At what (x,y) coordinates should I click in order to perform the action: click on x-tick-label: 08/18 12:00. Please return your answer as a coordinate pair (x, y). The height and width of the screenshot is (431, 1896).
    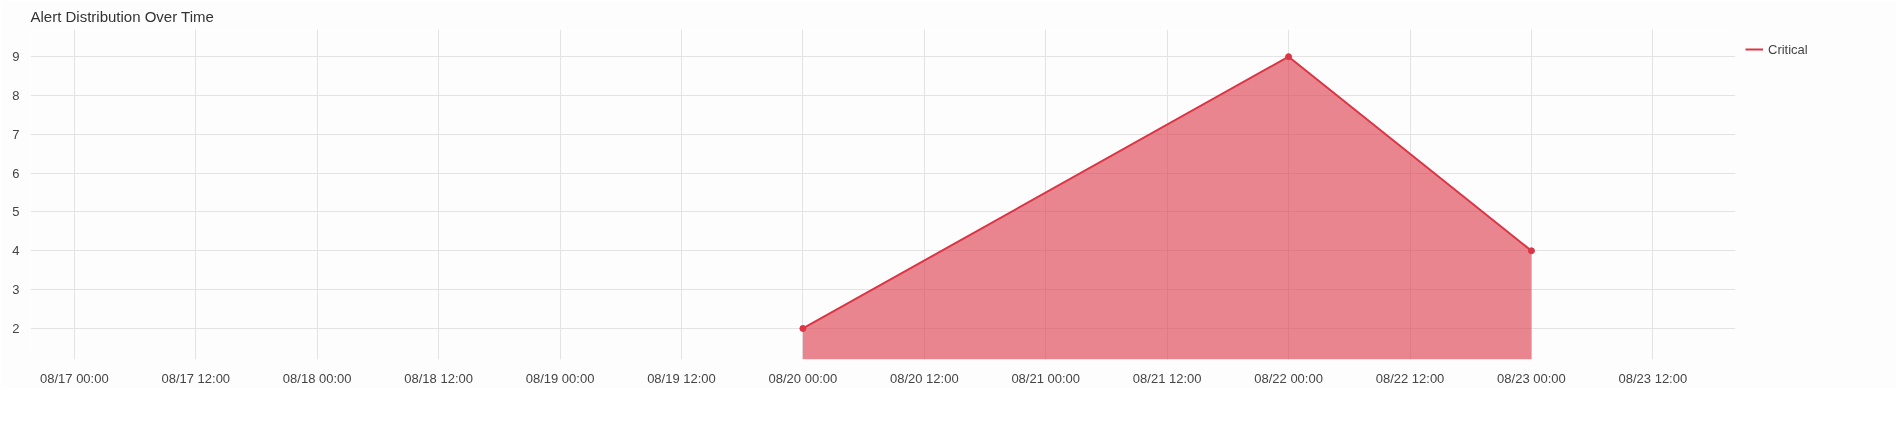
    Looking at the image, I should click on (438, 378).